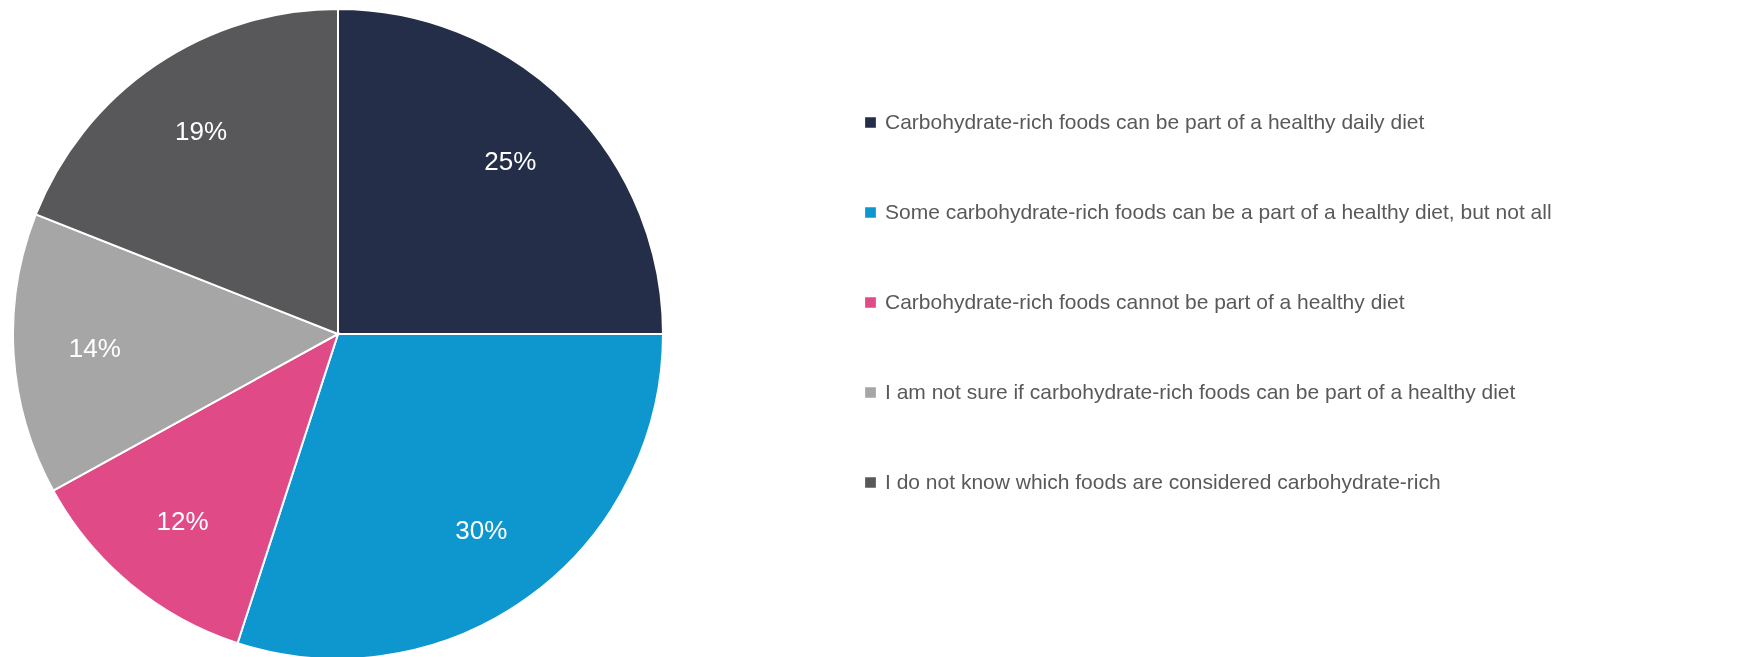 The height and width of the screenshot is (657, 1749). I want to click on data-label: 30%, so click(481, 530).